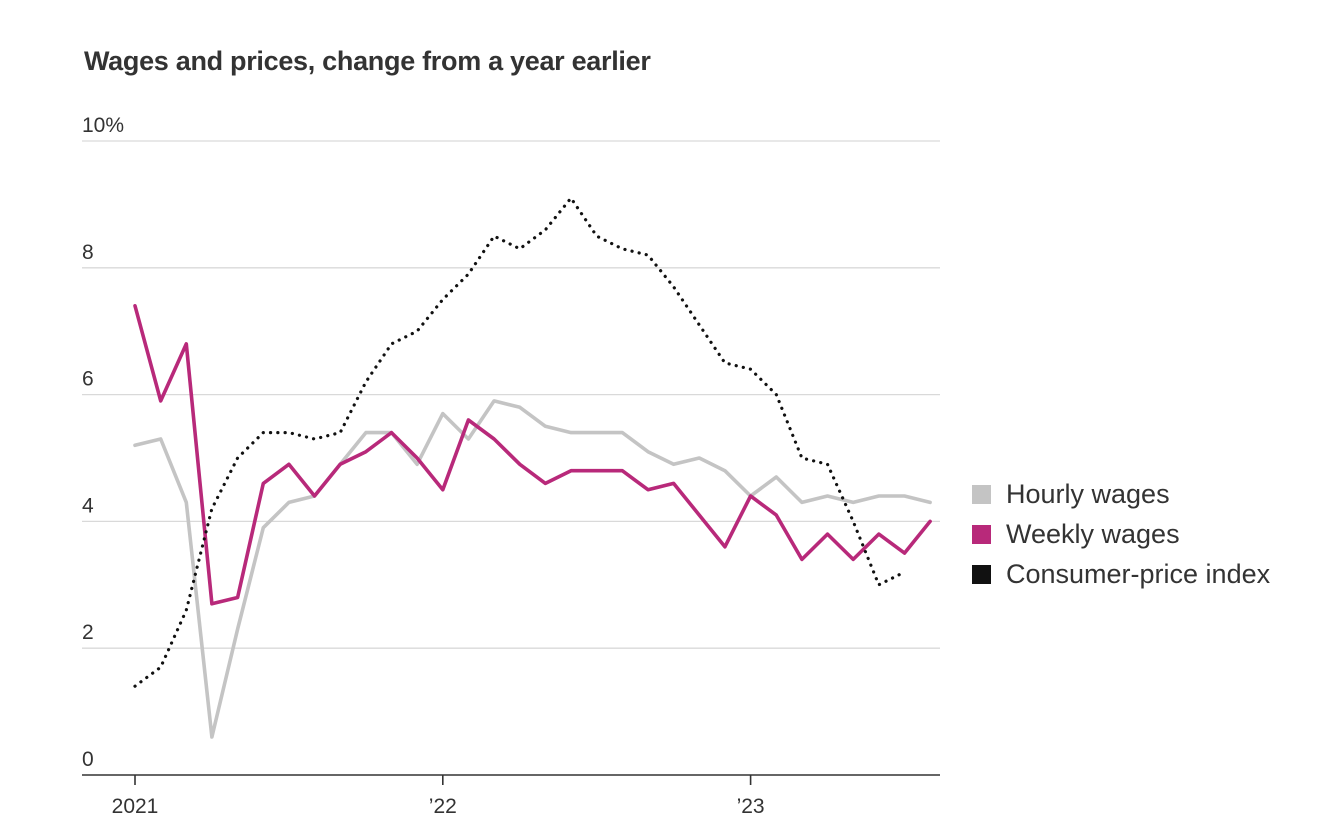 The height and width of the screenshot is (840, 1337). I want to click on legend-label-hourly: Hourly wages, so click(1088, 493).